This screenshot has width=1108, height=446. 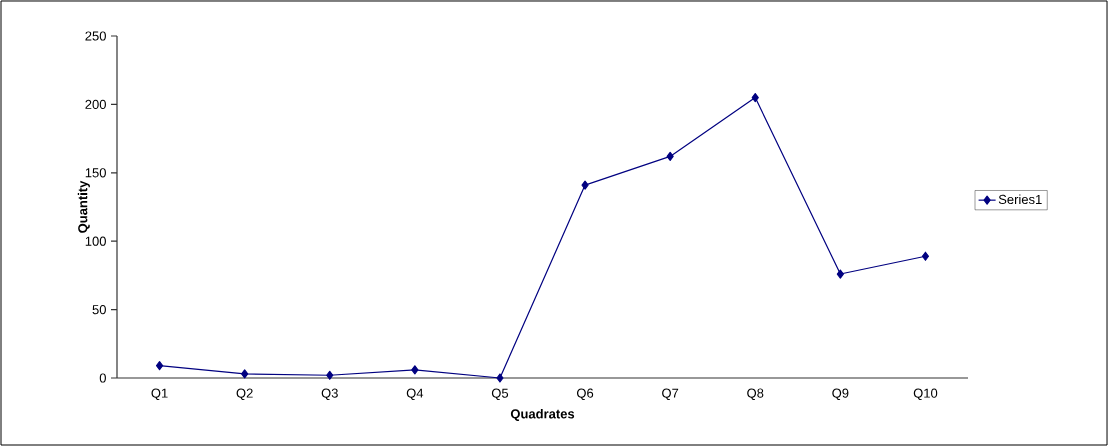 I want to click on y-tick-label: 200, so click(x=95, y=104).